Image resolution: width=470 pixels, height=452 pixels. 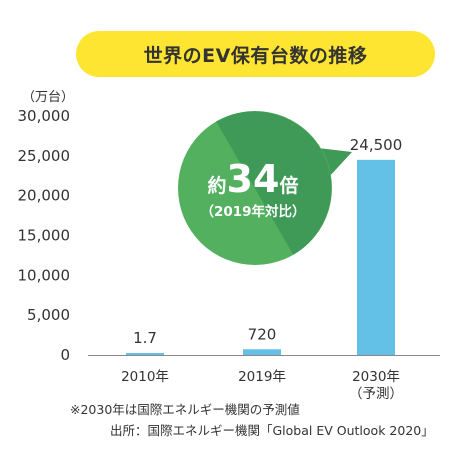 I want to click on callout-bubble: 約34倍 （2019年対比）, so click(x=265, y=188).